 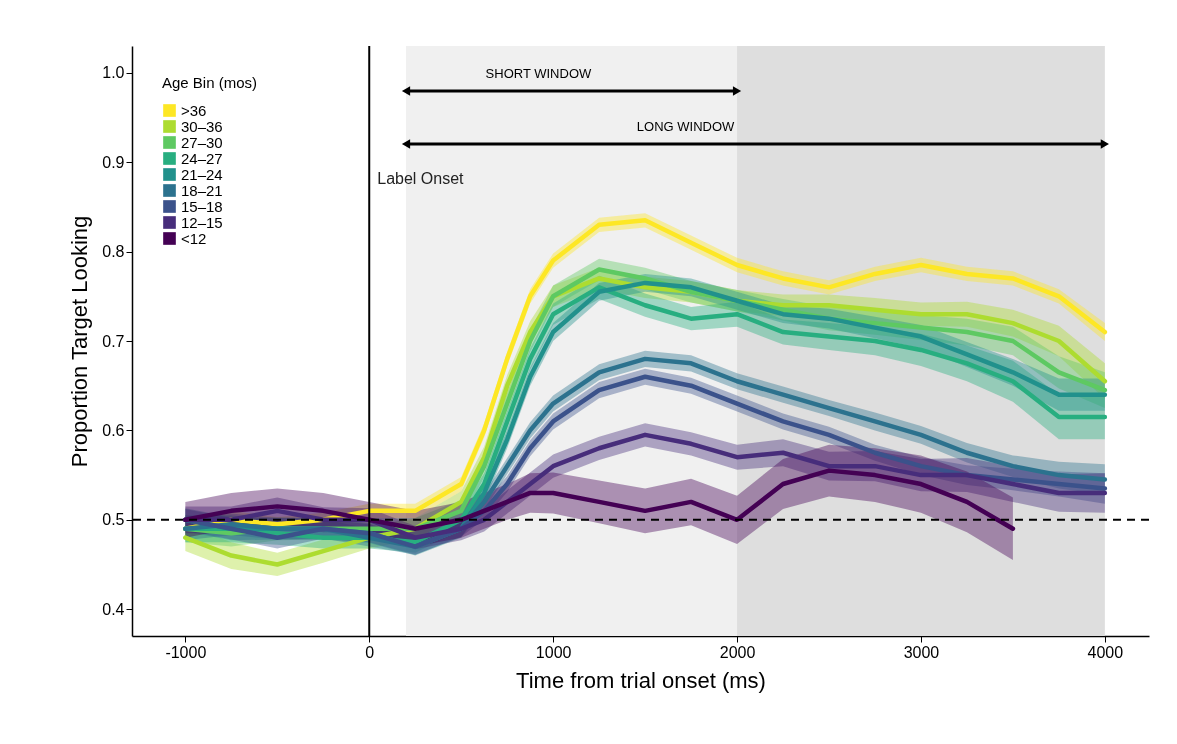 I want to click on legend-label: >36, so click(x=194, y=110).